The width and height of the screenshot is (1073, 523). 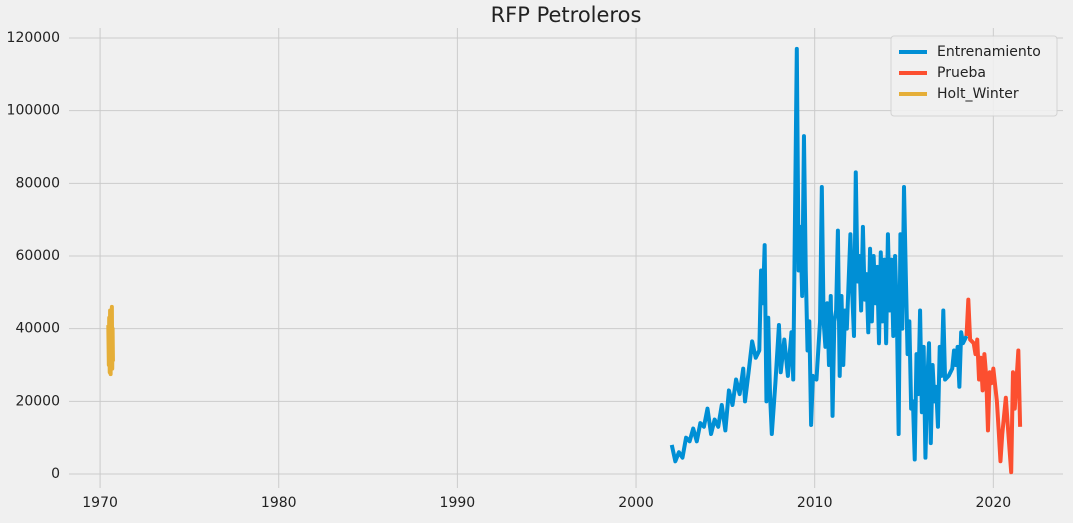 I want to click on x-tick-label: 2000, so click(x=636, y=503).